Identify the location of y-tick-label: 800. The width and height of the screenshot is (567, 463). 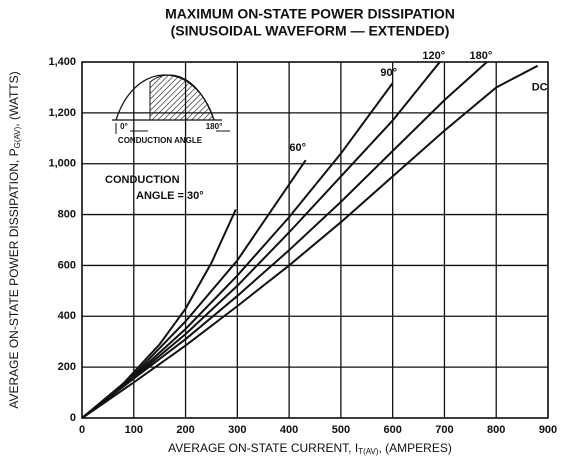
(67, 214).